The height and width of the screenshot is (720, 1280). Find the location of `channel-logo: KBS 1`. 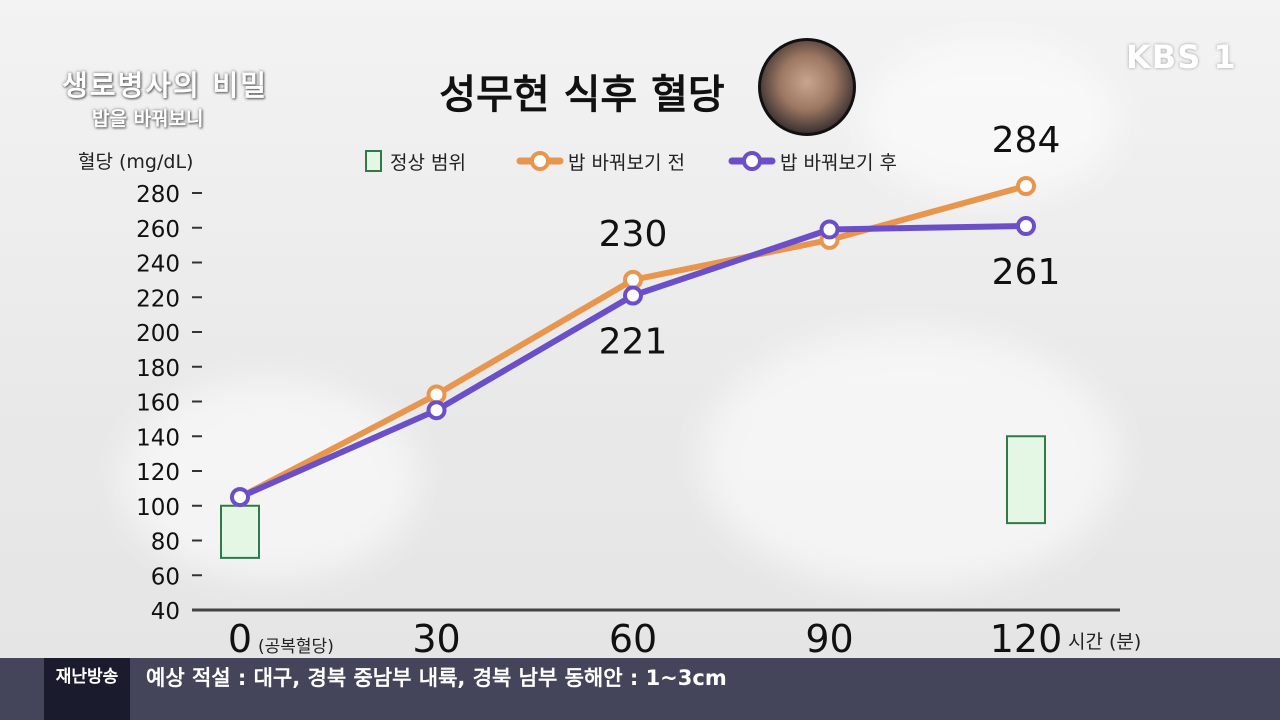

channel-logo: KBS 1 is located at coordinates (1181, 57).